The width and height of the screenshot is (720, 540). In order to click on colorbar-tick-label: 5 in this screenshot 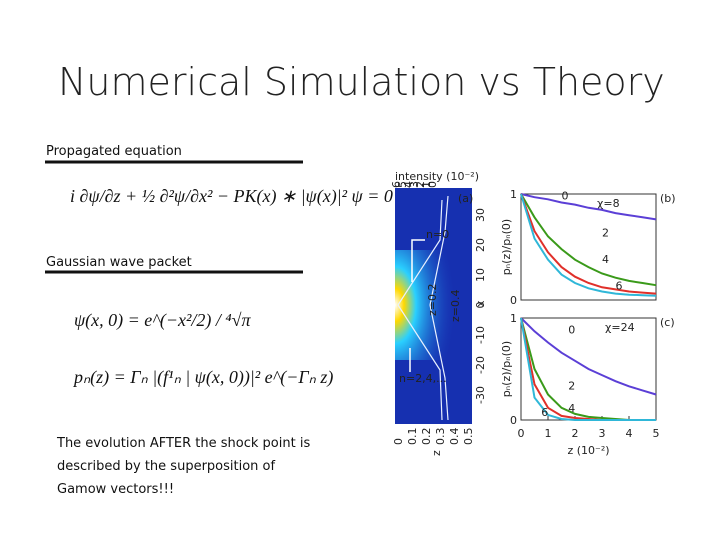, I will do `click(402, 184)`.